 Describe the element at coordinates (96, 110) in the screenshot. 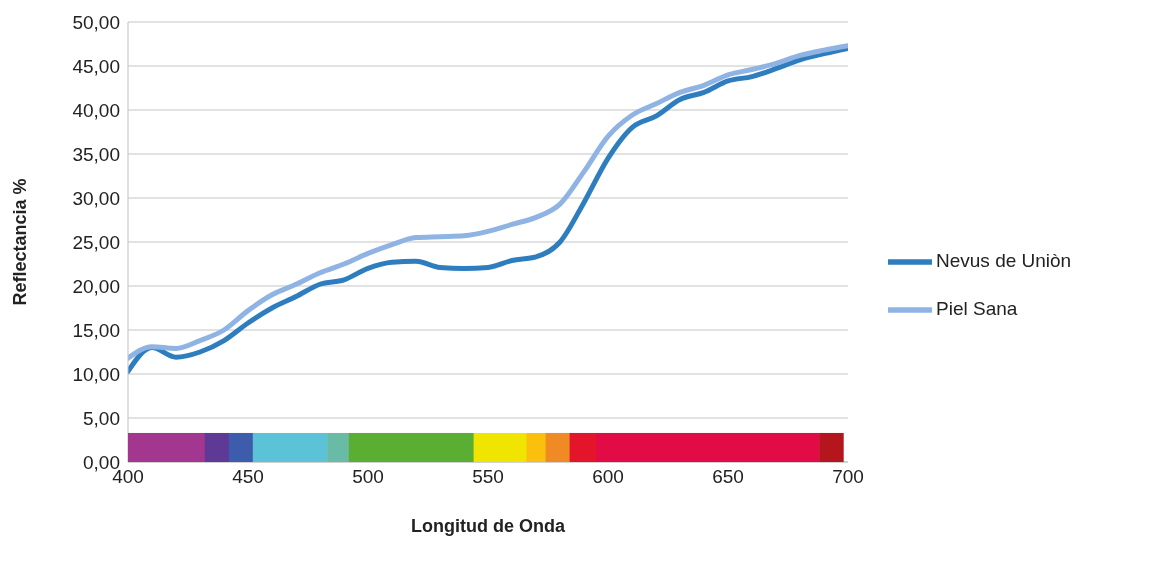

I see `y-tick-label: 40,00` at that location.